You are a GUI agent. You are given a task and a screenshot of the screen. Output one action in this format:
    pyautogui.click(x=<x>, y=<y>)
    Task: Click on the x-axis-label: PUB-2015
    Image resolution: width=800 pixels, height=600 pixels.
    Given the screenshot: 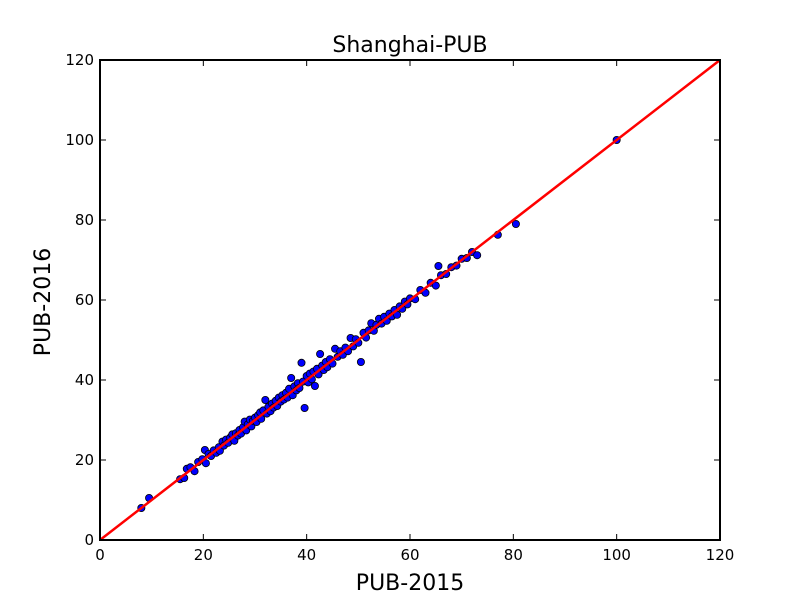 What is the action you would take?
    pyautogui.click(x=410, y=583)
    